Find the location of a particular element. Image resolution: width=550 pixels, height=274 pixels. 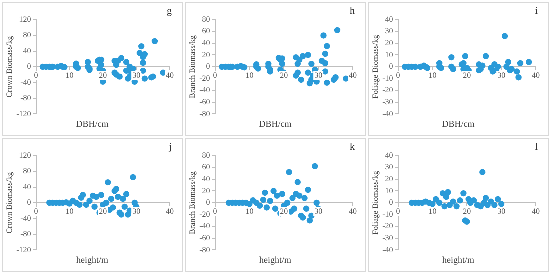

chart-title: i is located at coordinates (536, 11).